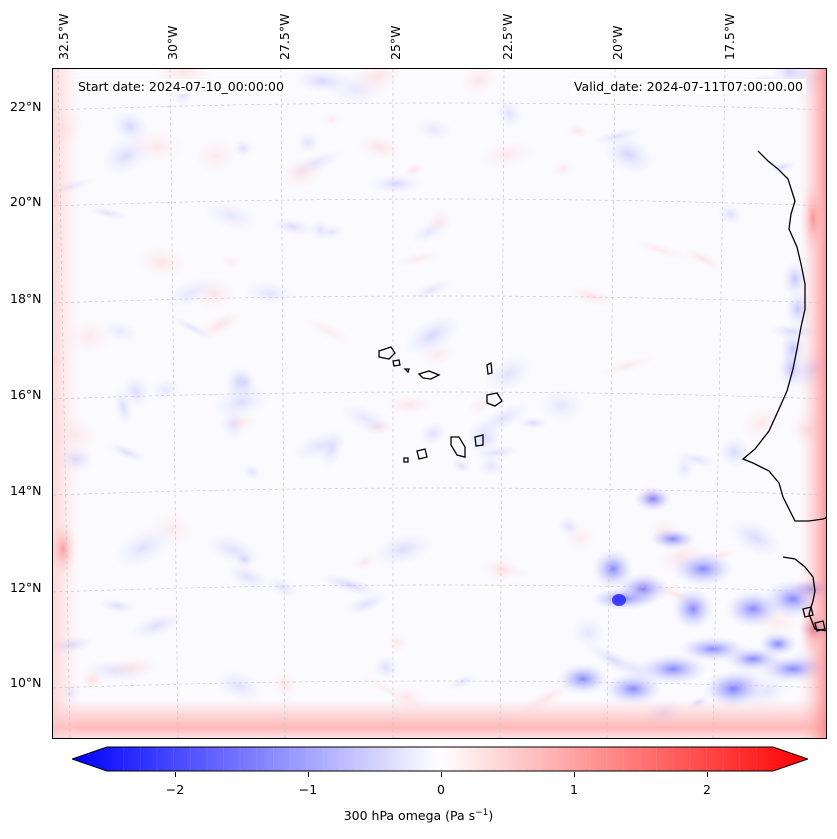 Image resolution: width=837 pixels, height=839 pixels. Describe the element at coordinates (440, 759) in the screenshot. I see `colorbar-gradient` at that location.